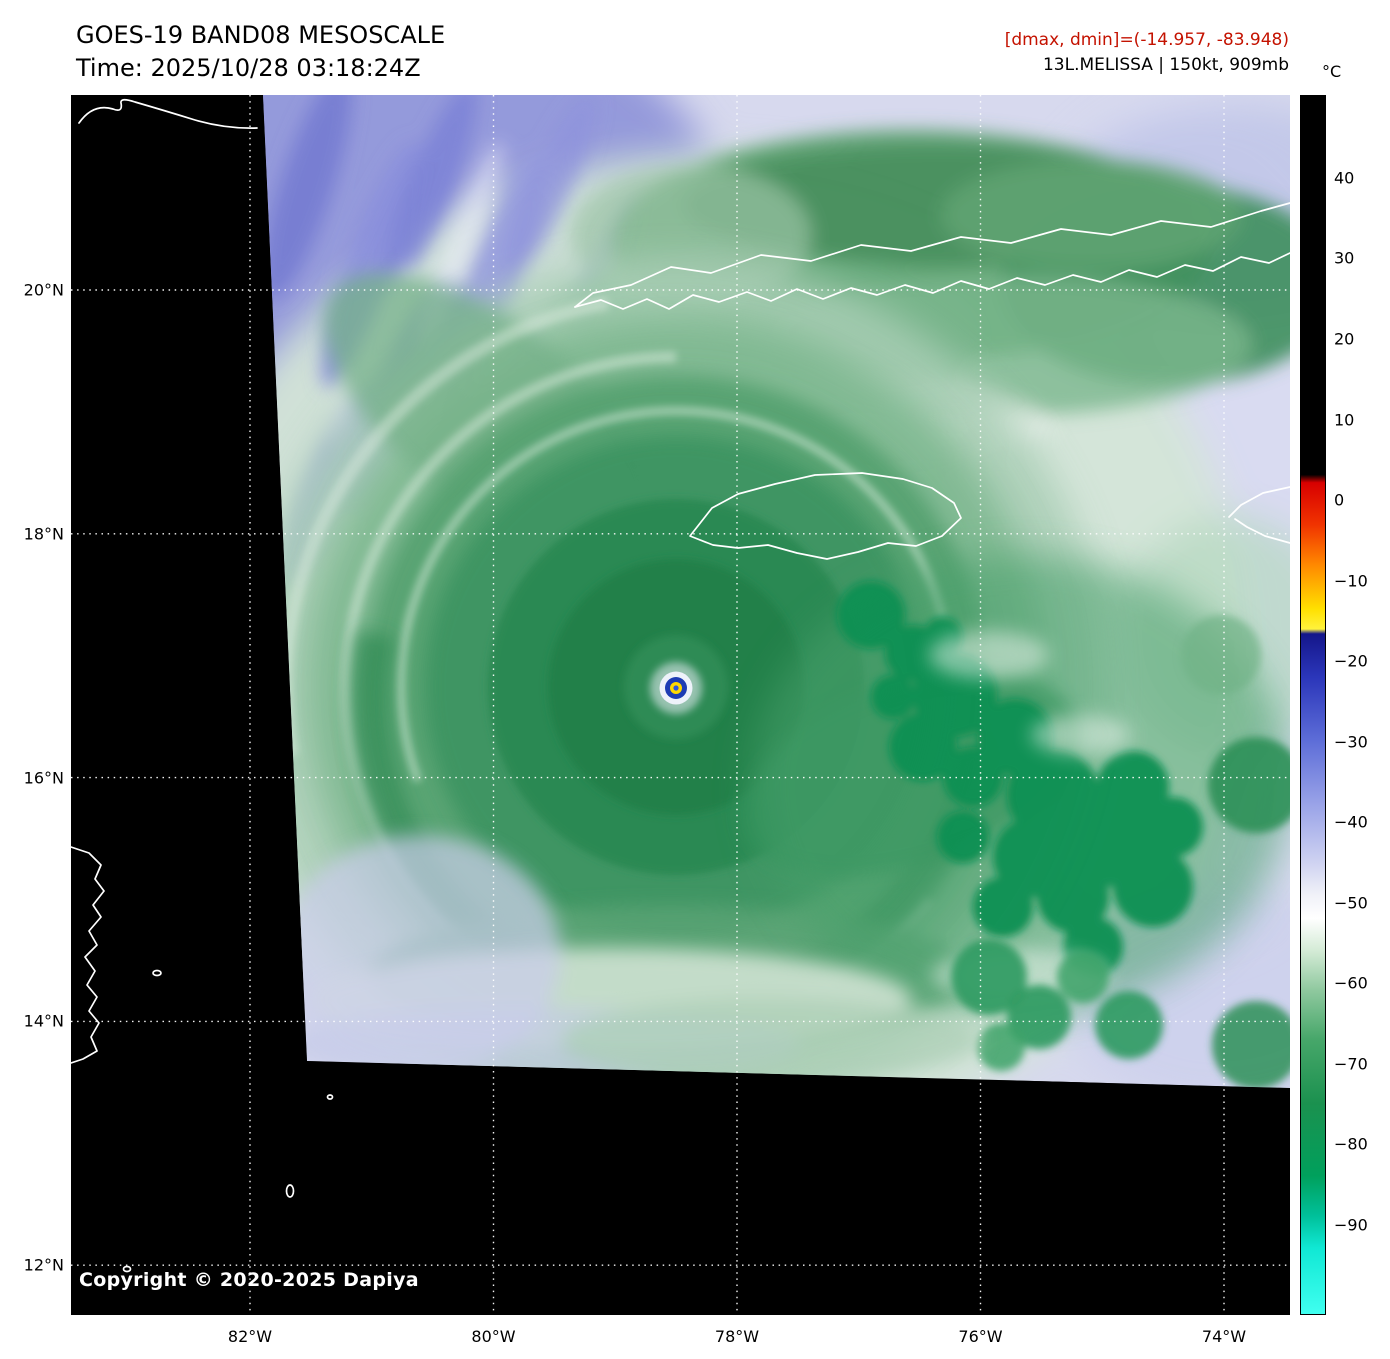 Image resolution: width=1390 pixels, height=1359 pixels. Describe the element at coordinates (88, 955) in the screenshot. I see `central-america-coastline` at that location.